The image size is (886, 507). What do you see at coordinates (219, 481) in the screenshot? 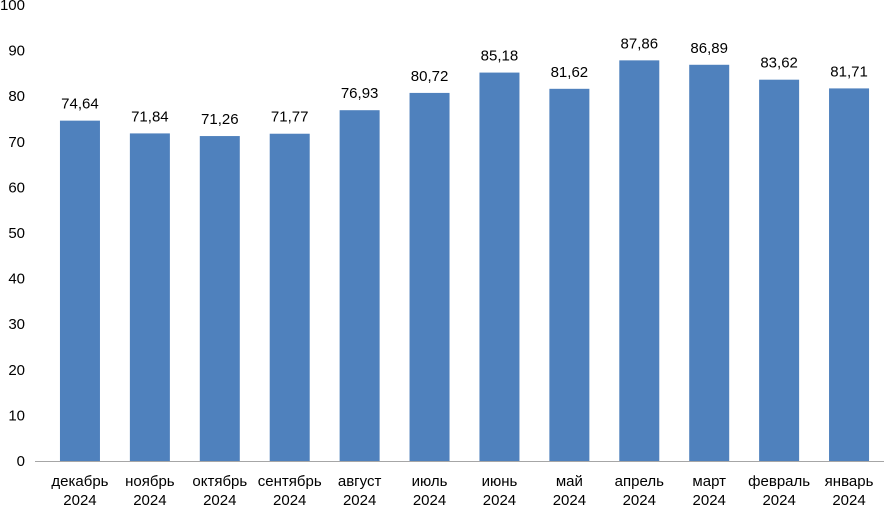
I see `x-tick-label-month: октябрь` at bounding box center [219, 481].